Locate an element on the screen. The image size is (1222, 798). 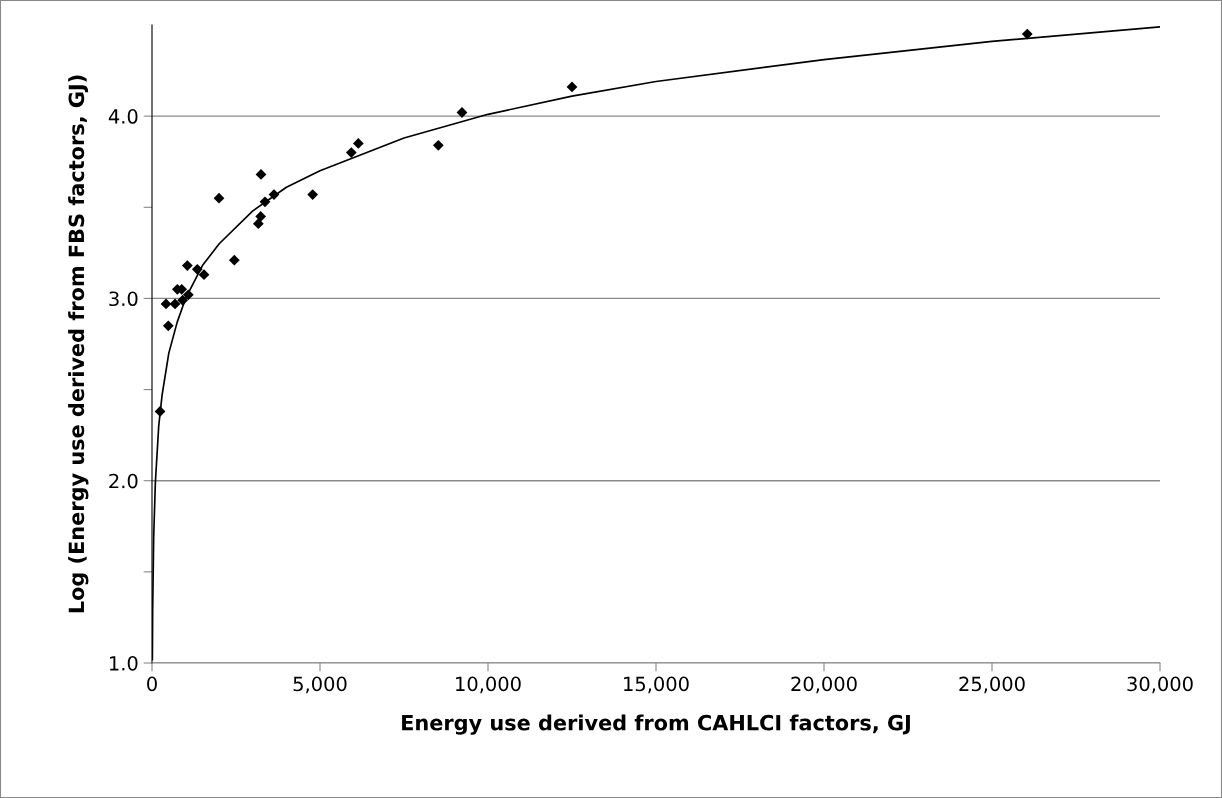
x-tick-label: 10,000 is located at coordinates (488, 685).